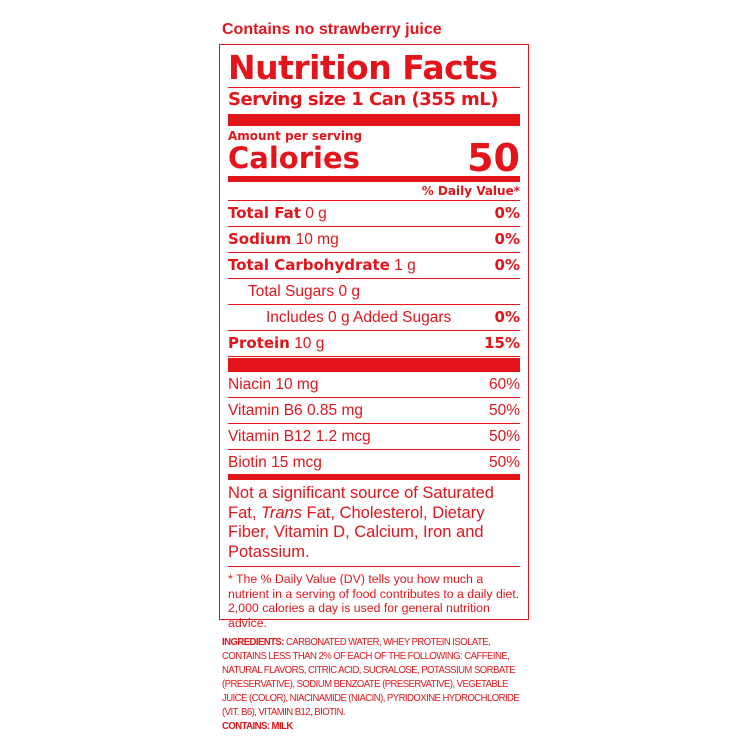  Describe the element at coordinates (493, 158) in the screenshot. I see `calories-value: 50` at that location.